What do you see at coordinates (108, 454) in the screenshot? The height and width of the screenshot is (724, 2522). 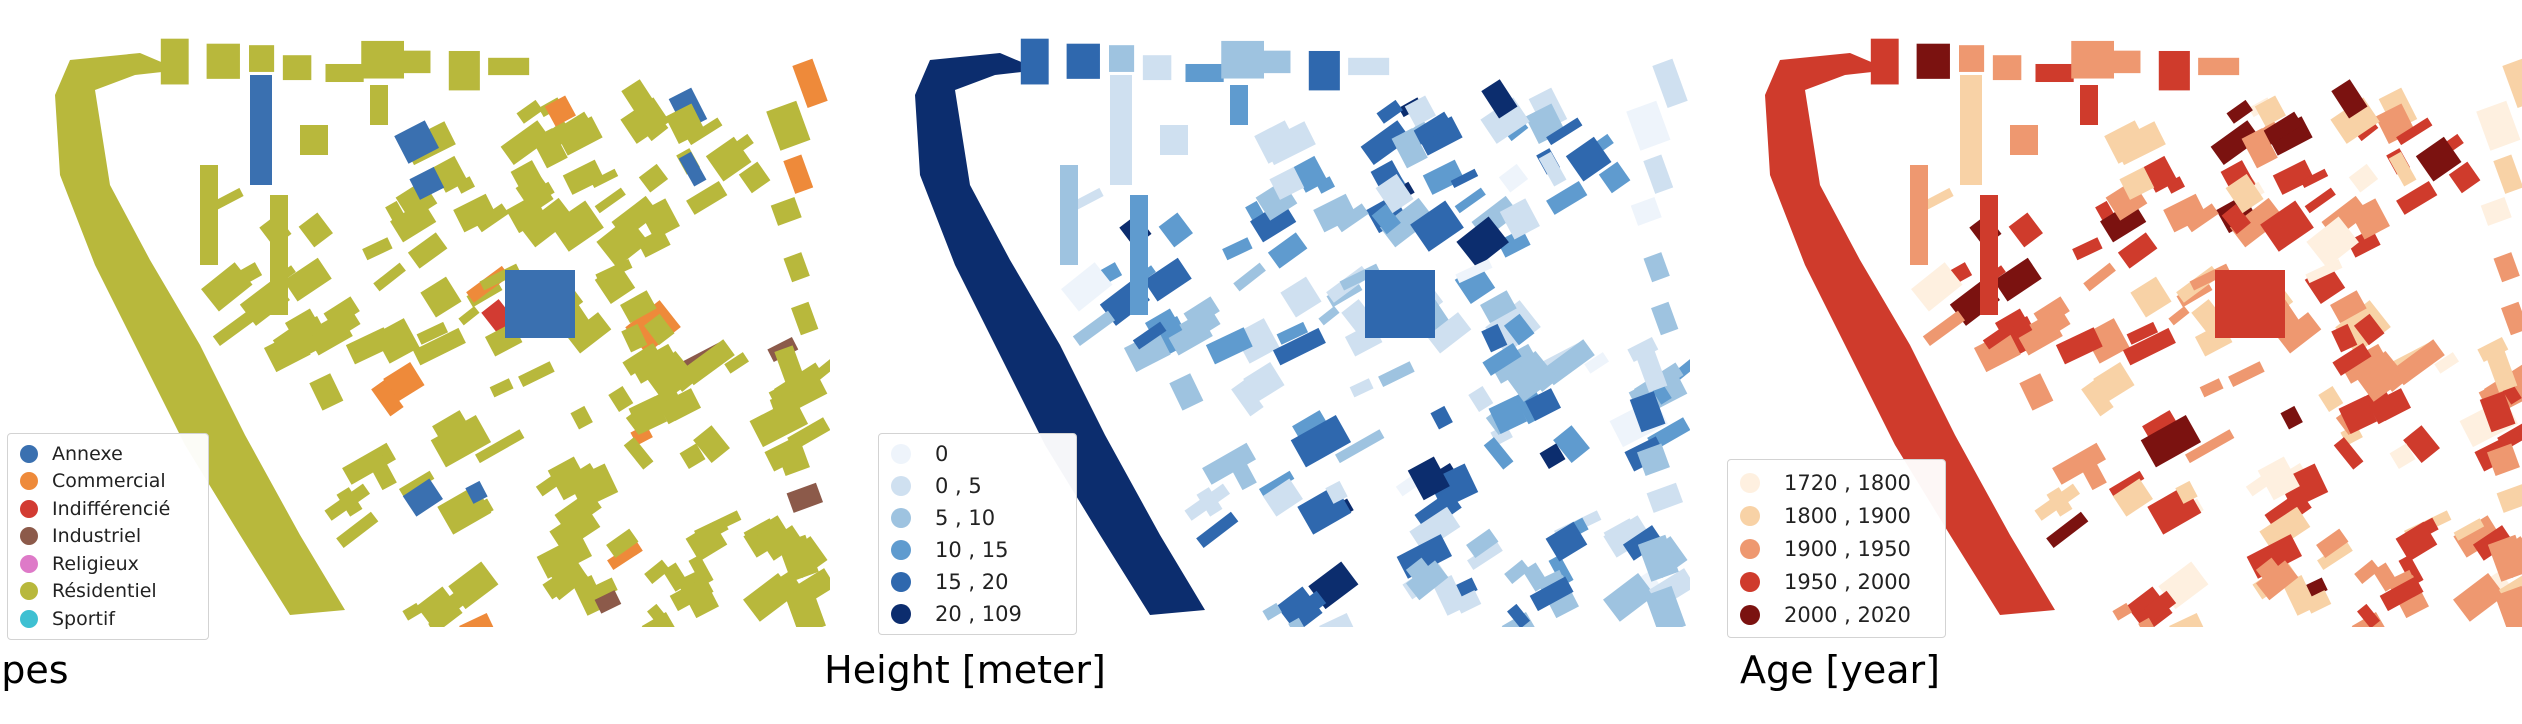 I see `legend-item: Annexe` at bounding box center [108, 454].